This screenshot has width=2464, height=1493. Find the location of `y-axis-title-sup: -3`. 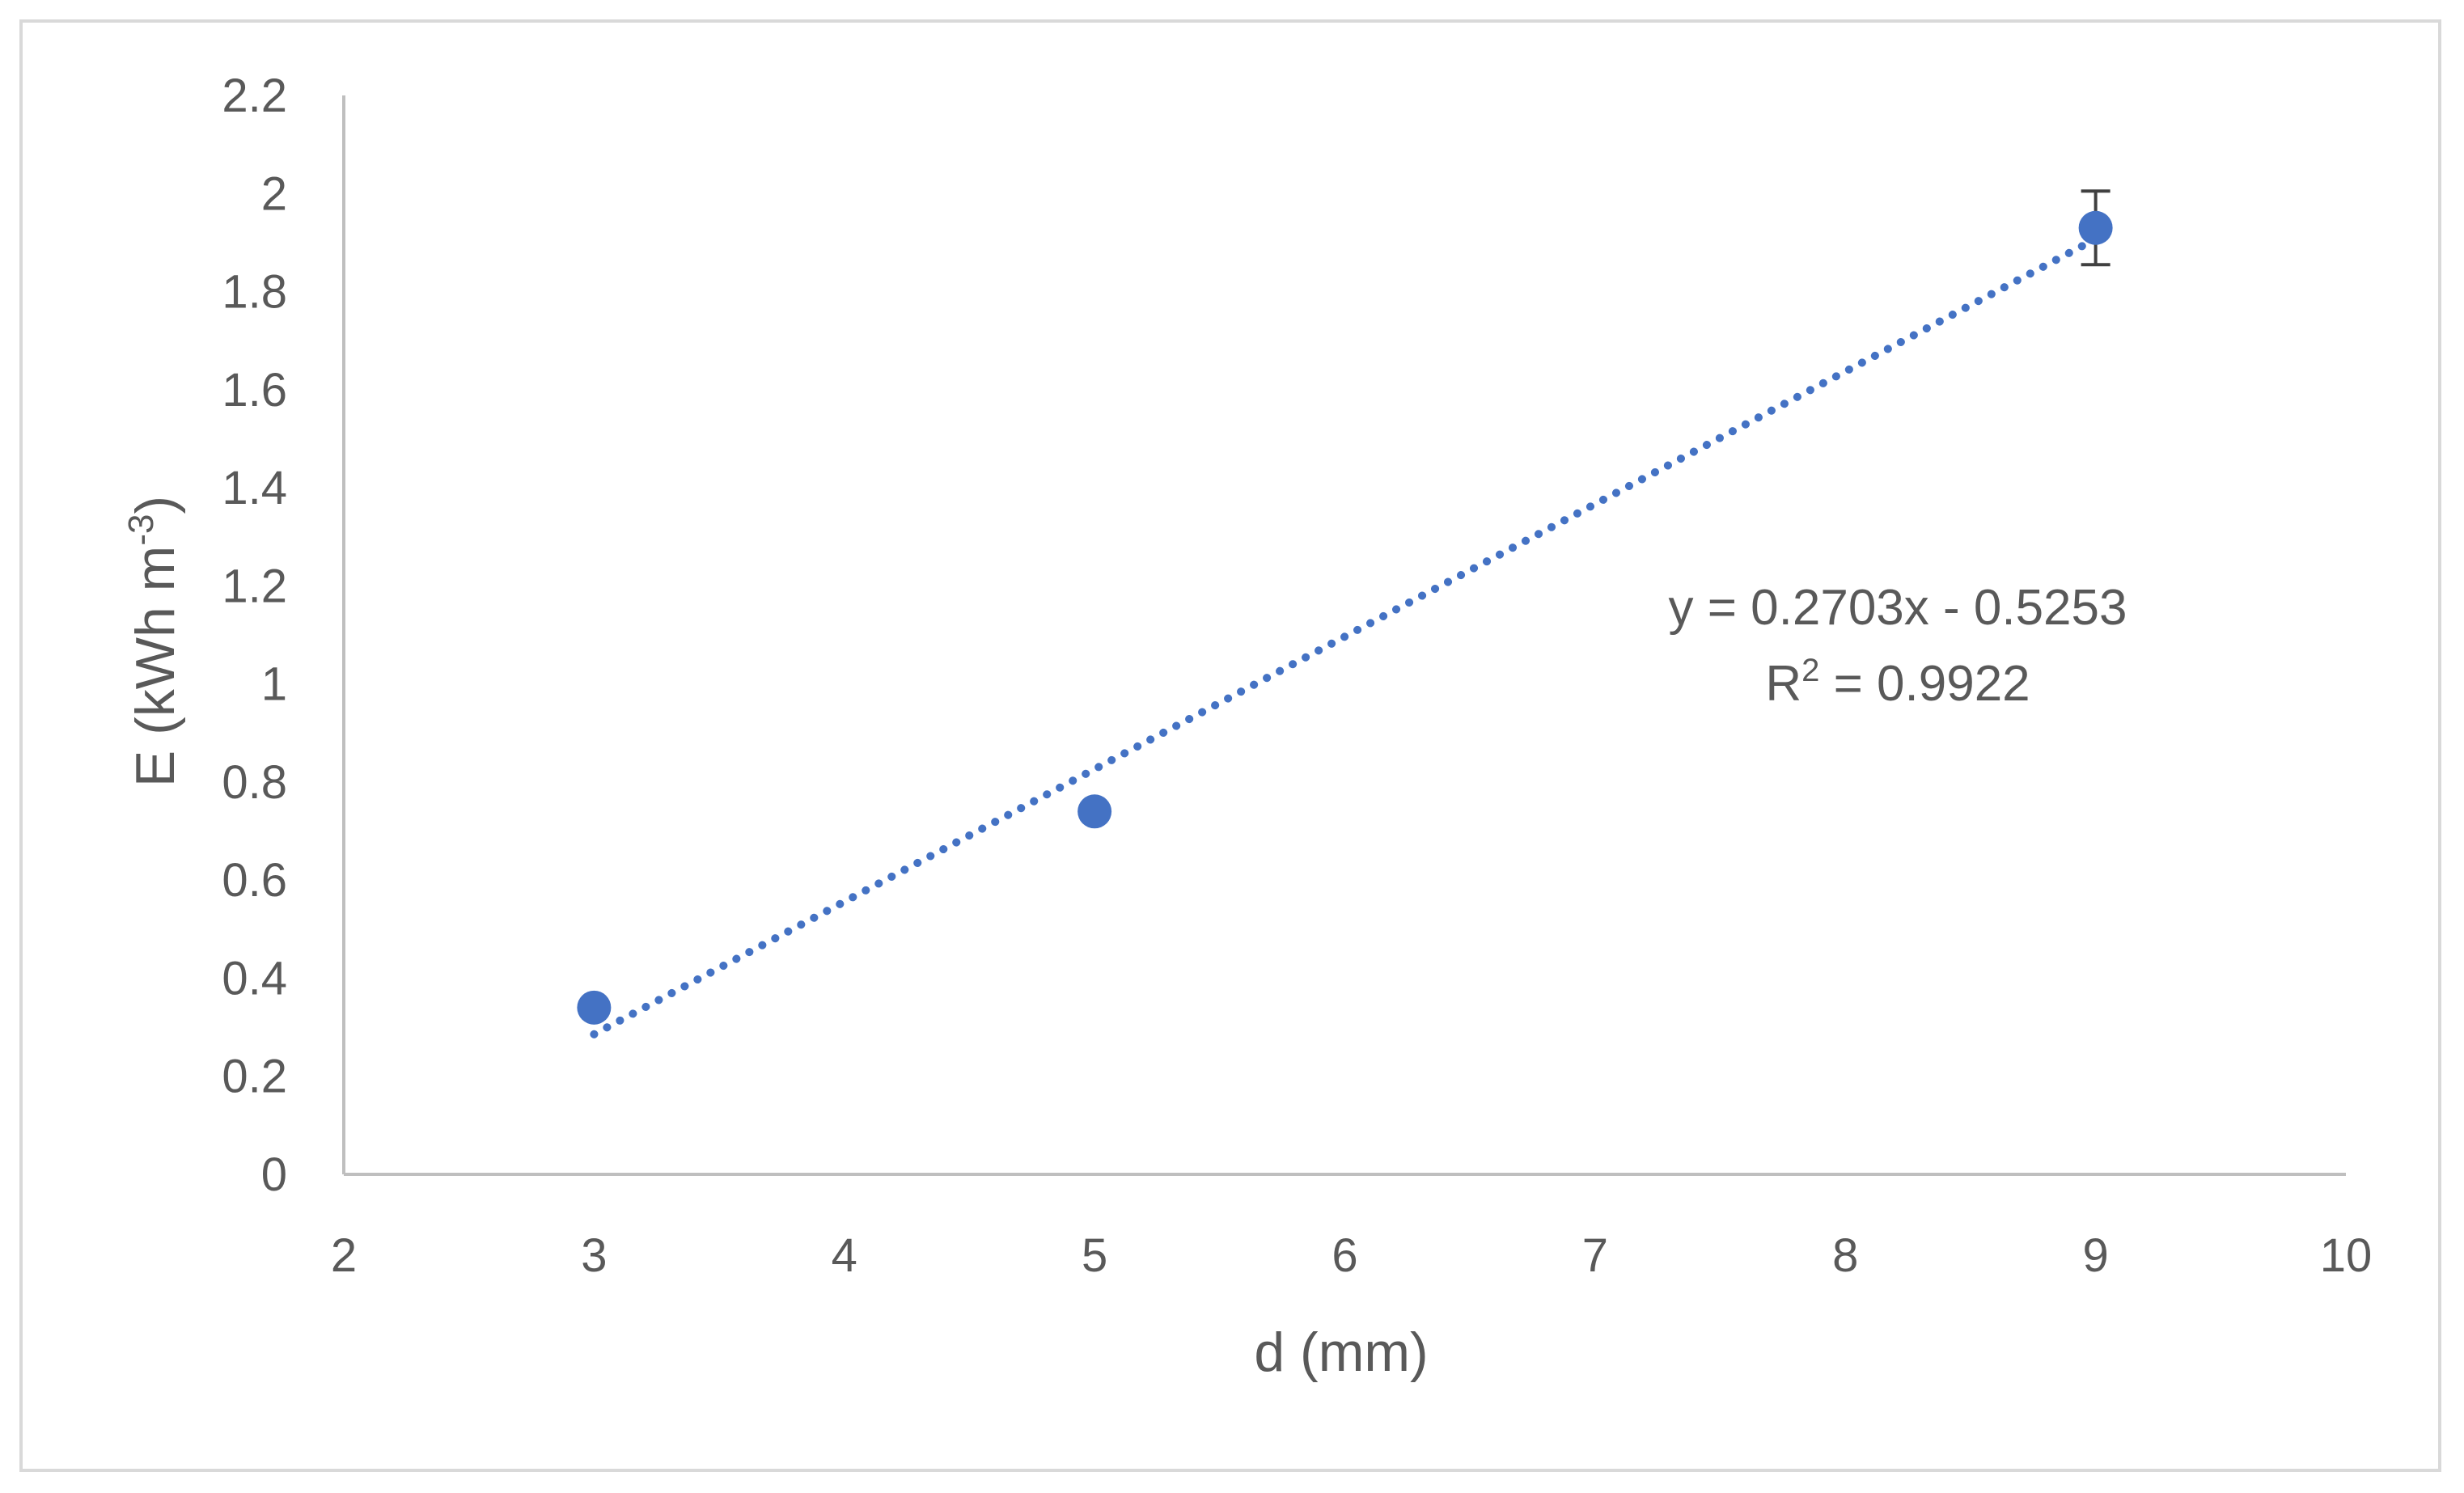

y-axis-title-sup: -3 is located at coordinates (141, 530).